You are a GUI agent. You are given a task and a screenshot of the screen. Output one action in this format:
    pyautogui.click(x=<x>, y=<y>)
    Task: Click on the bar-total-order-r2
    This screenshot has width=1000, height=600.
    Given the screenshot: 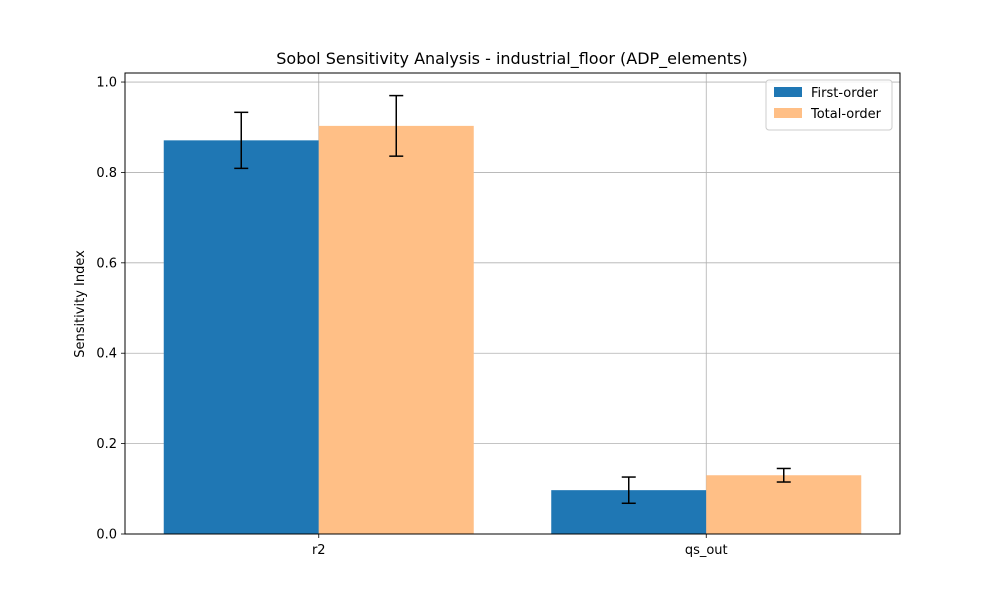 What is the action you would take?
    pyautogui.click(x=396, y=330)
    